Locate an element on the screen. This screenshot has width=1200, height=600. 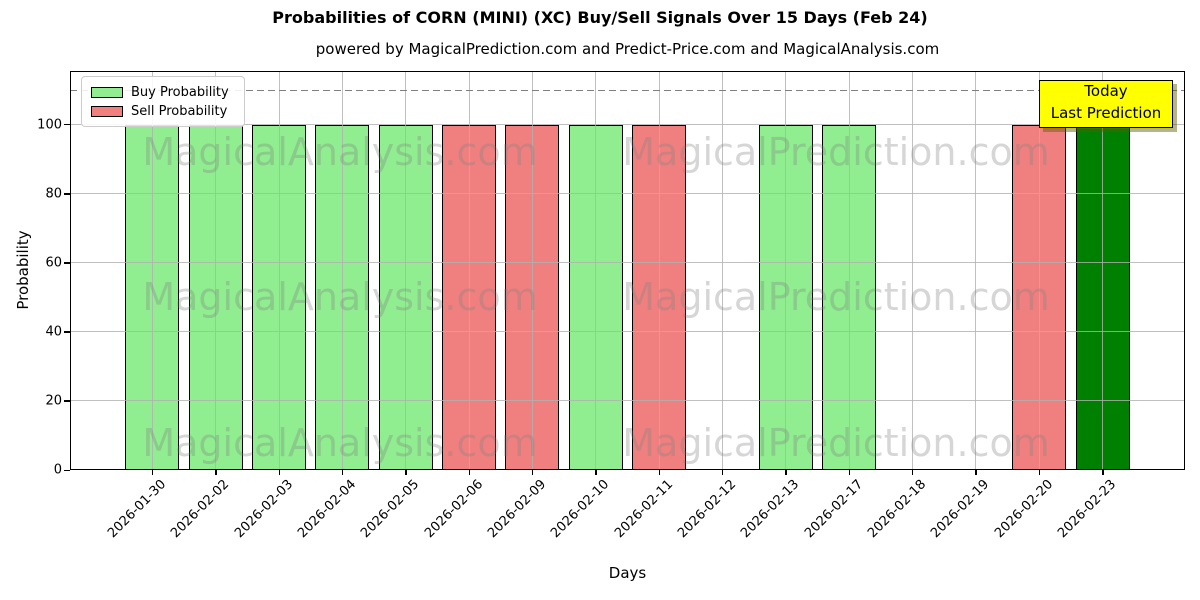
x-tick-label: 2026-01-30 is located at coordinates (136, 509).